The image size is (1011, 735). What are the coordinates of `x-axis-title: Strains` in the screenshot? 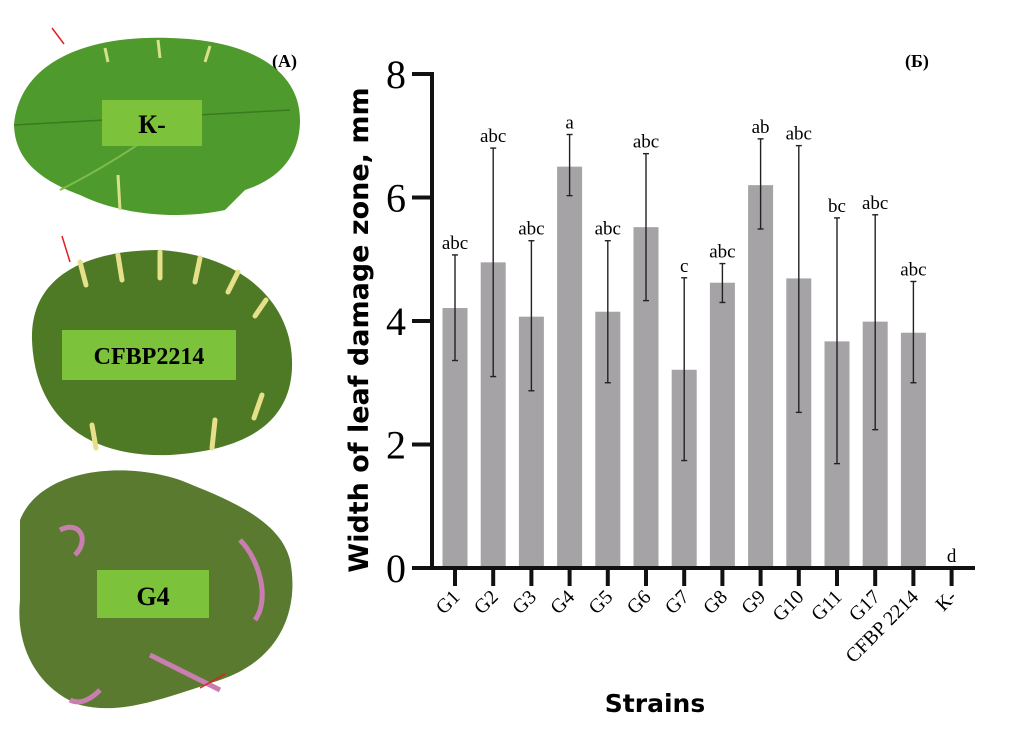 It's located at (655, 703).